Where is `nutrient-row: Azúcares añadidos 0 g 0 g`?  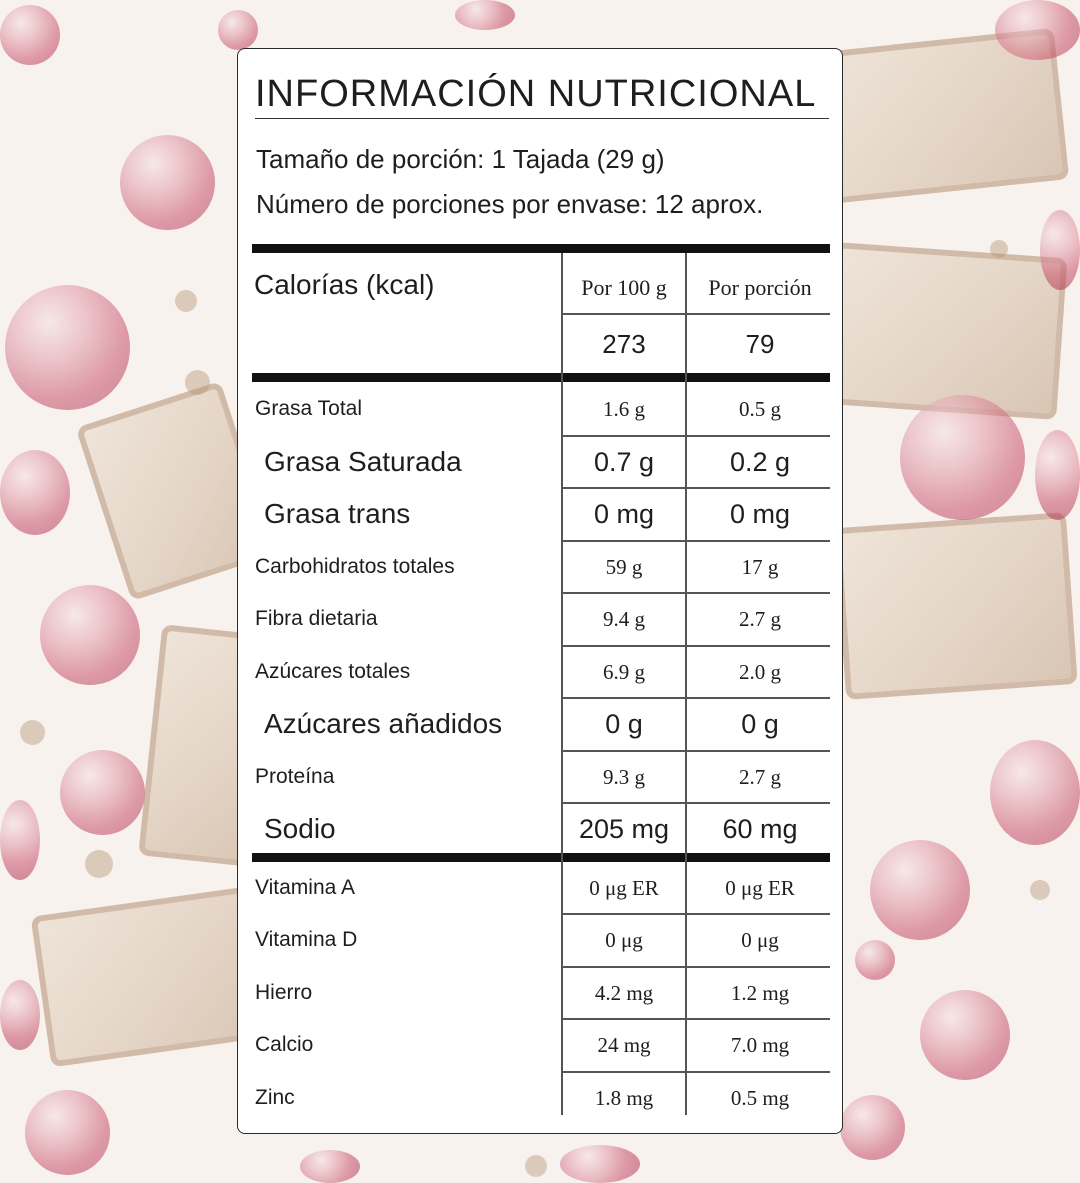 nutrient-row: Azúcares añadidos 0 g 0 g is located at coordinates (541, 724).